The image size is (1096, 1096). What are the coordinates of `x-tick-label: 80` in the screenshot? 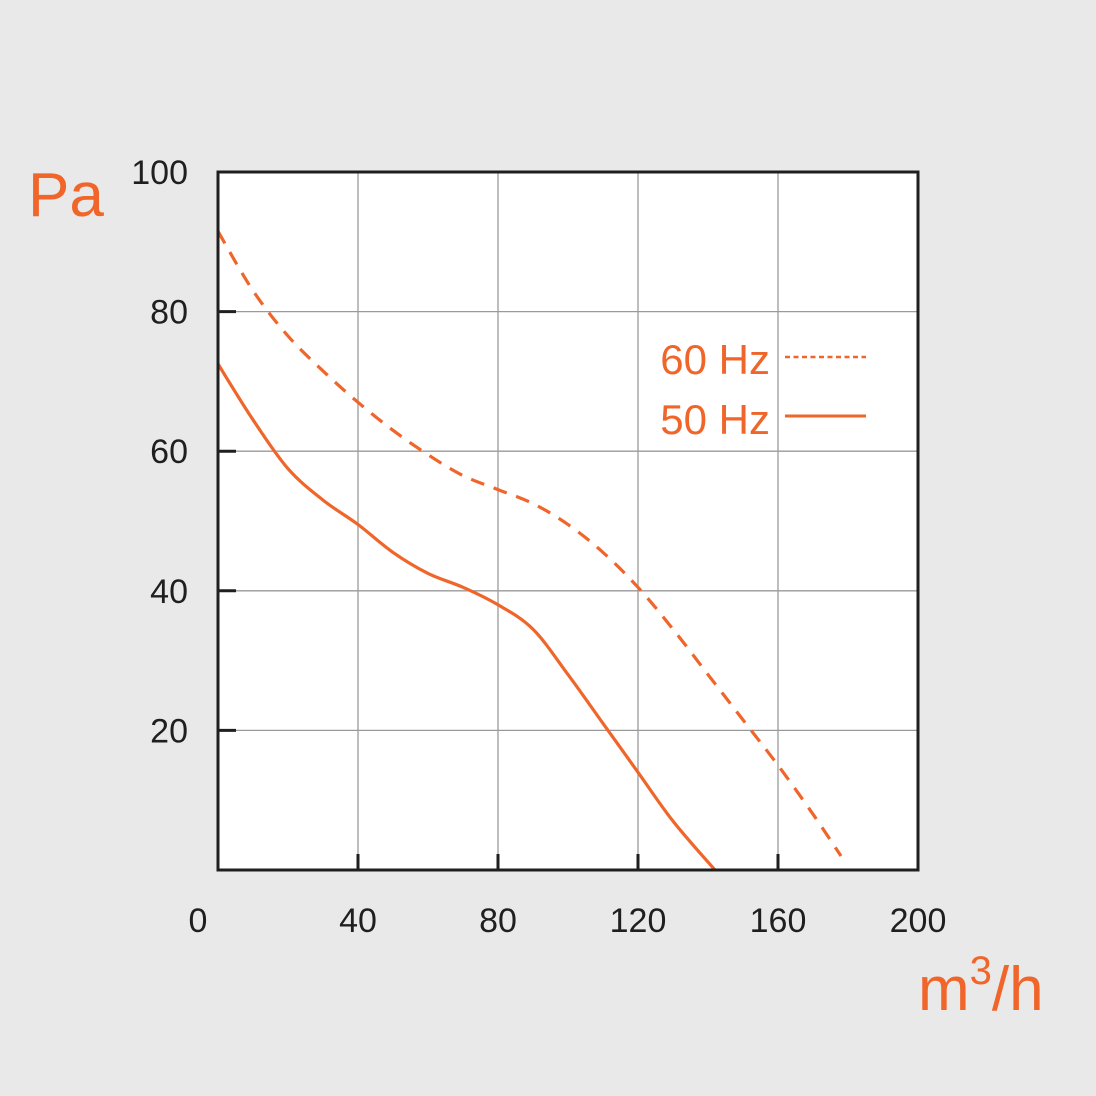 It's located at (498, 921).